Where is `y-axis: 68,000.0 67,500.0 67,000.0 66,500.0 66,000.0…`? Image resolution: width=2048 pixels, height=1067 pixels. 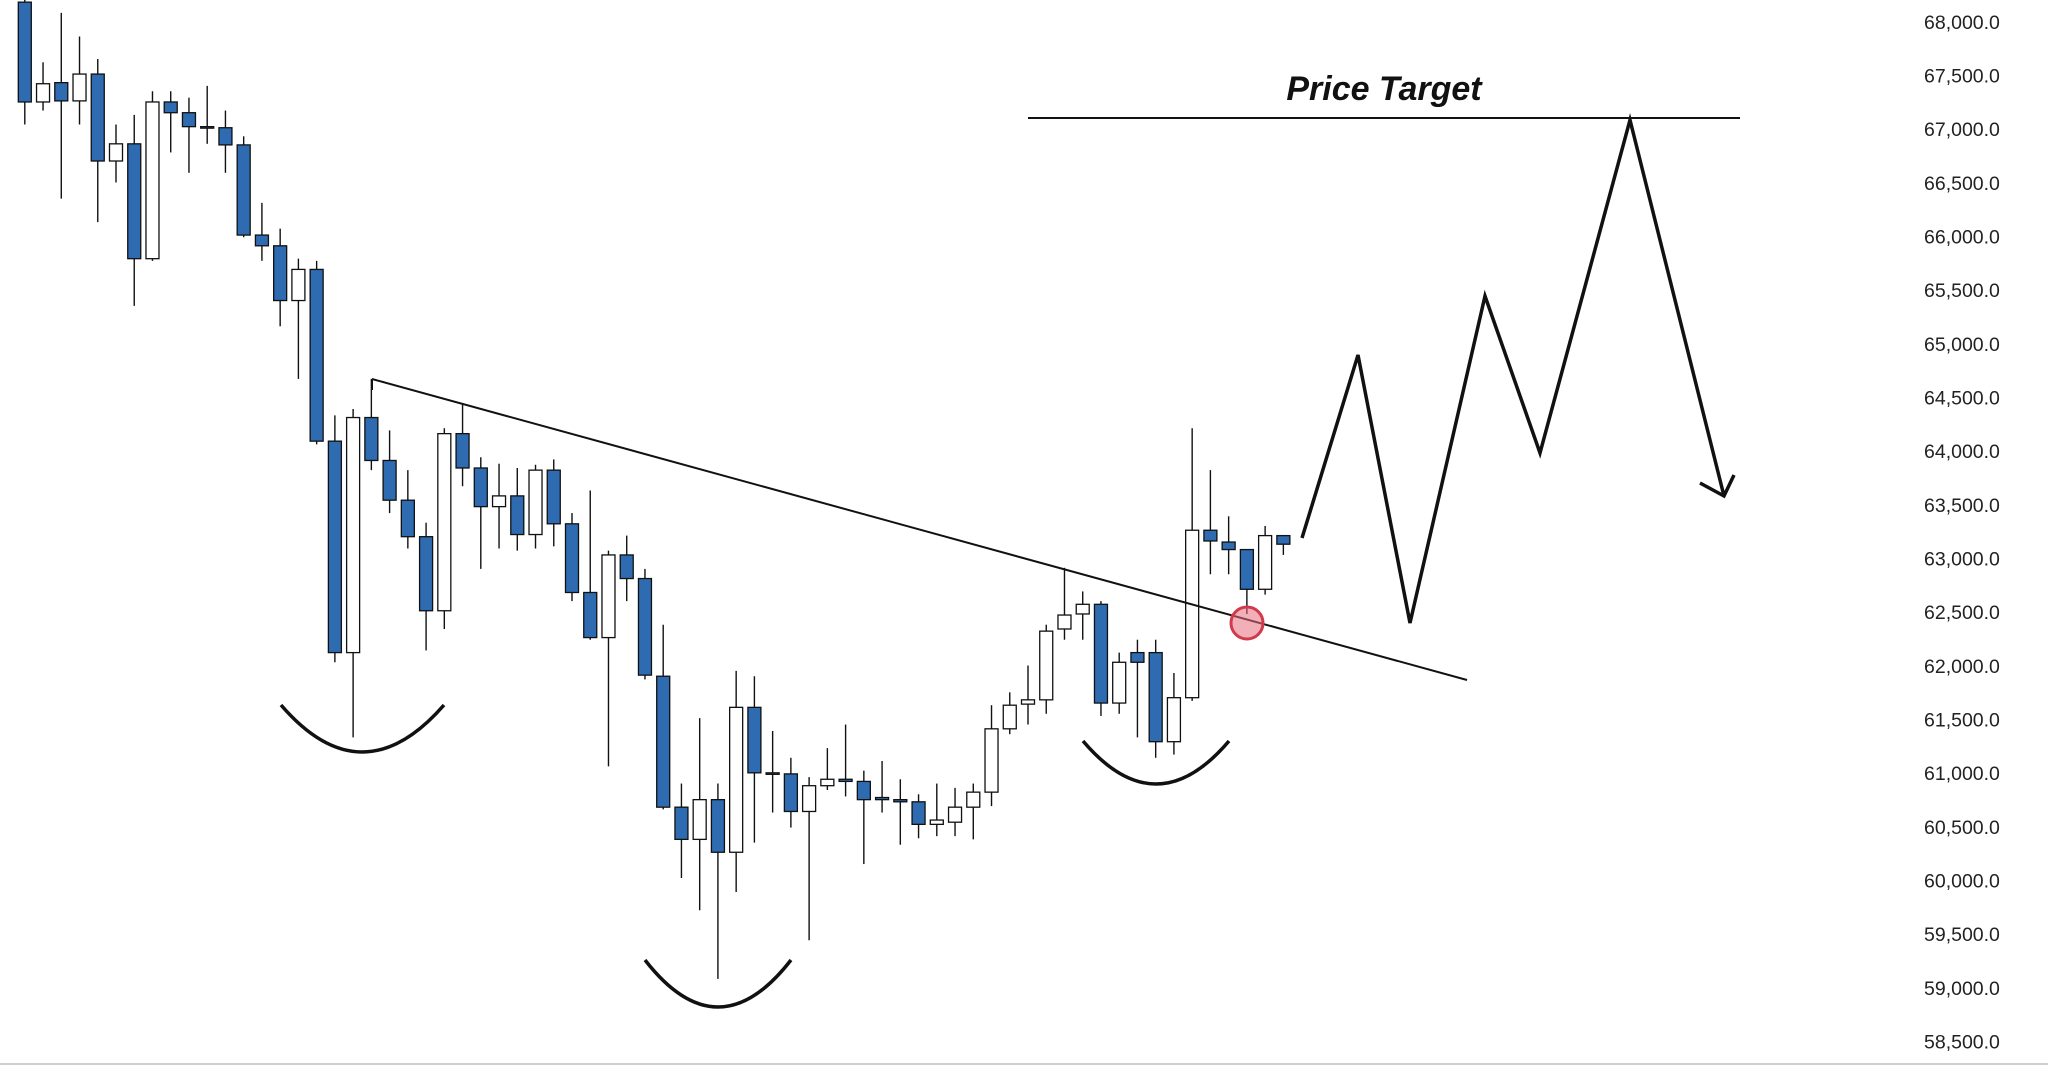
y-axis: 68,000.0 67,500.0 67,000.0 66,500.0 66,000.0… is located at coordinates (1962, 533).